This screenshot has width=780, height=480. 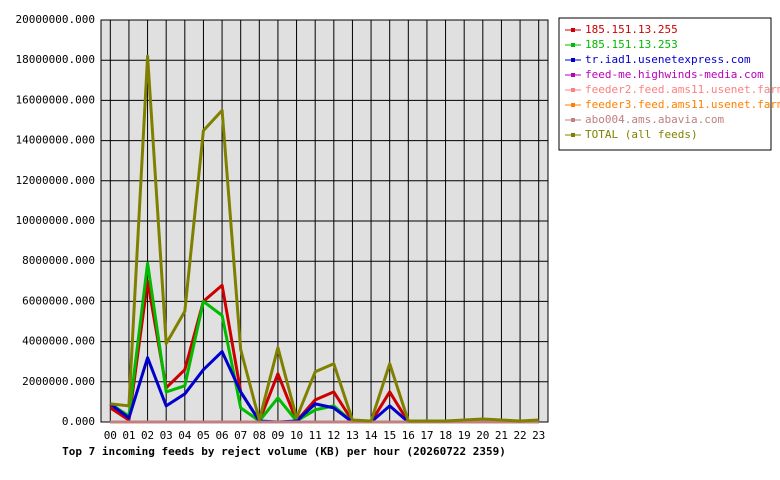 What do you see at coordinates (682, 89) in the screenshot?
I see `legend-label: feeder2.feed.ams11.usenet.farm` at bounding box center [682, 89].